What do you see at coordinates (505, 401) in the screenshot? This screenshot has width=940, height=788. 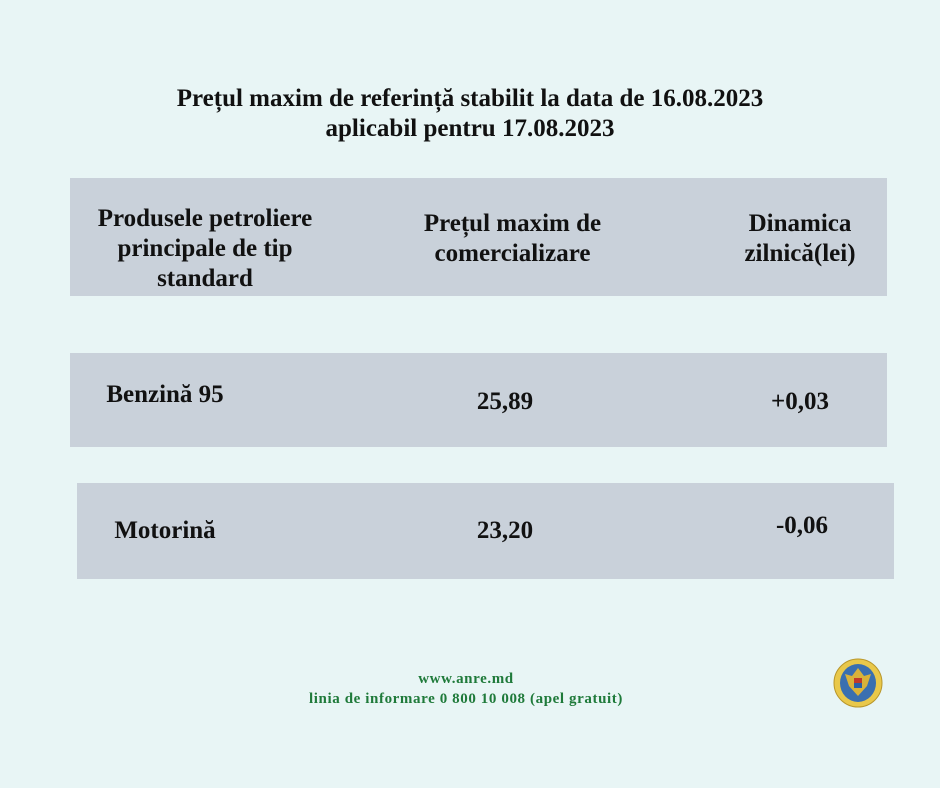 I see `price-value: 25,89` at bounding box center [505, 401].